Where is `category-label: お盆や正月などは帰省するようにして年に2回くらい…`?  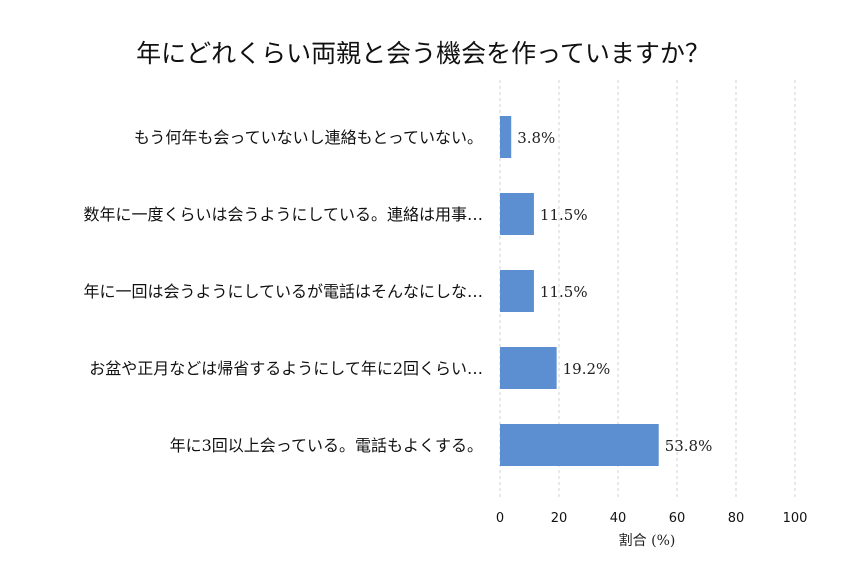 category-label: お盆や正月などは帰省するようにして年に2回くらい… is located at coordinates (286, 368).